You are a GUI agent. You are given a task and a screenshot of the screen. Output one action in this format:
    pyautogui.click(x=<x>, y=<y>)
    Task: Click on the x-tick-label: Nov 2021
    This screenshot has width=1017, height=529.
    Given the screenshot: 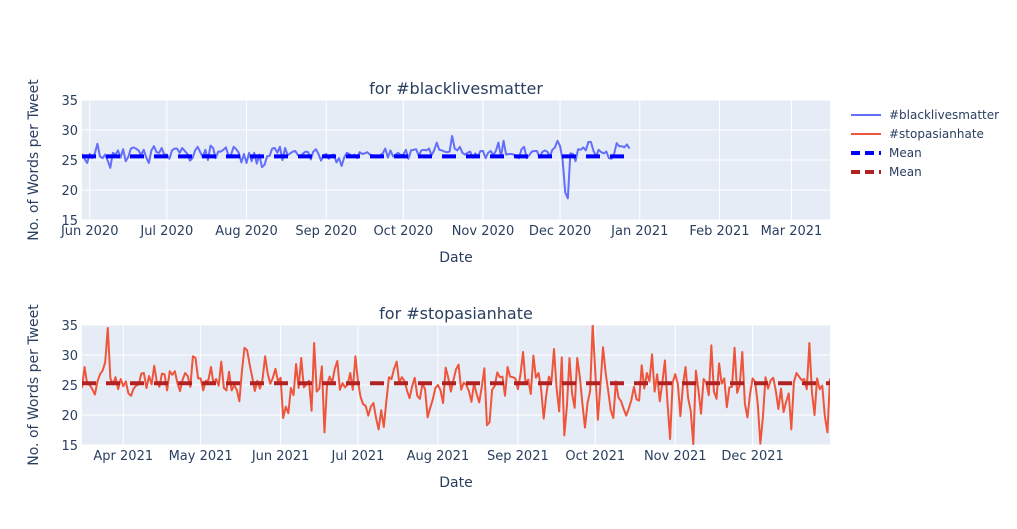 What is the action you would take?
    pyautogui.click(x=675, y=456)
    